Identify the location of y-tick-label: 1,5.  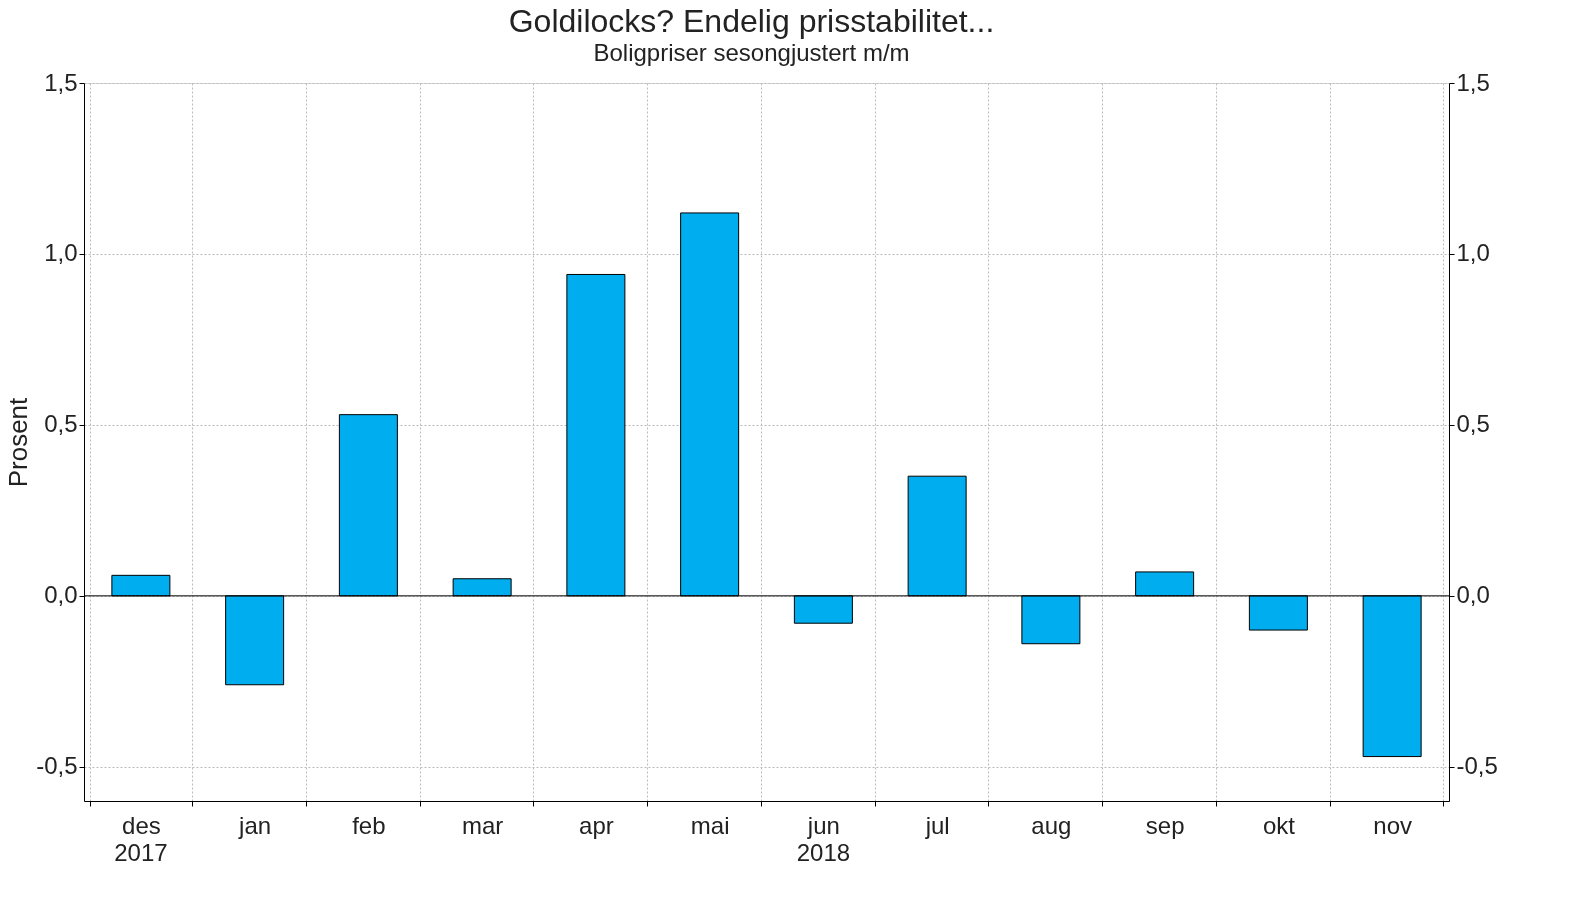
(61, 82).